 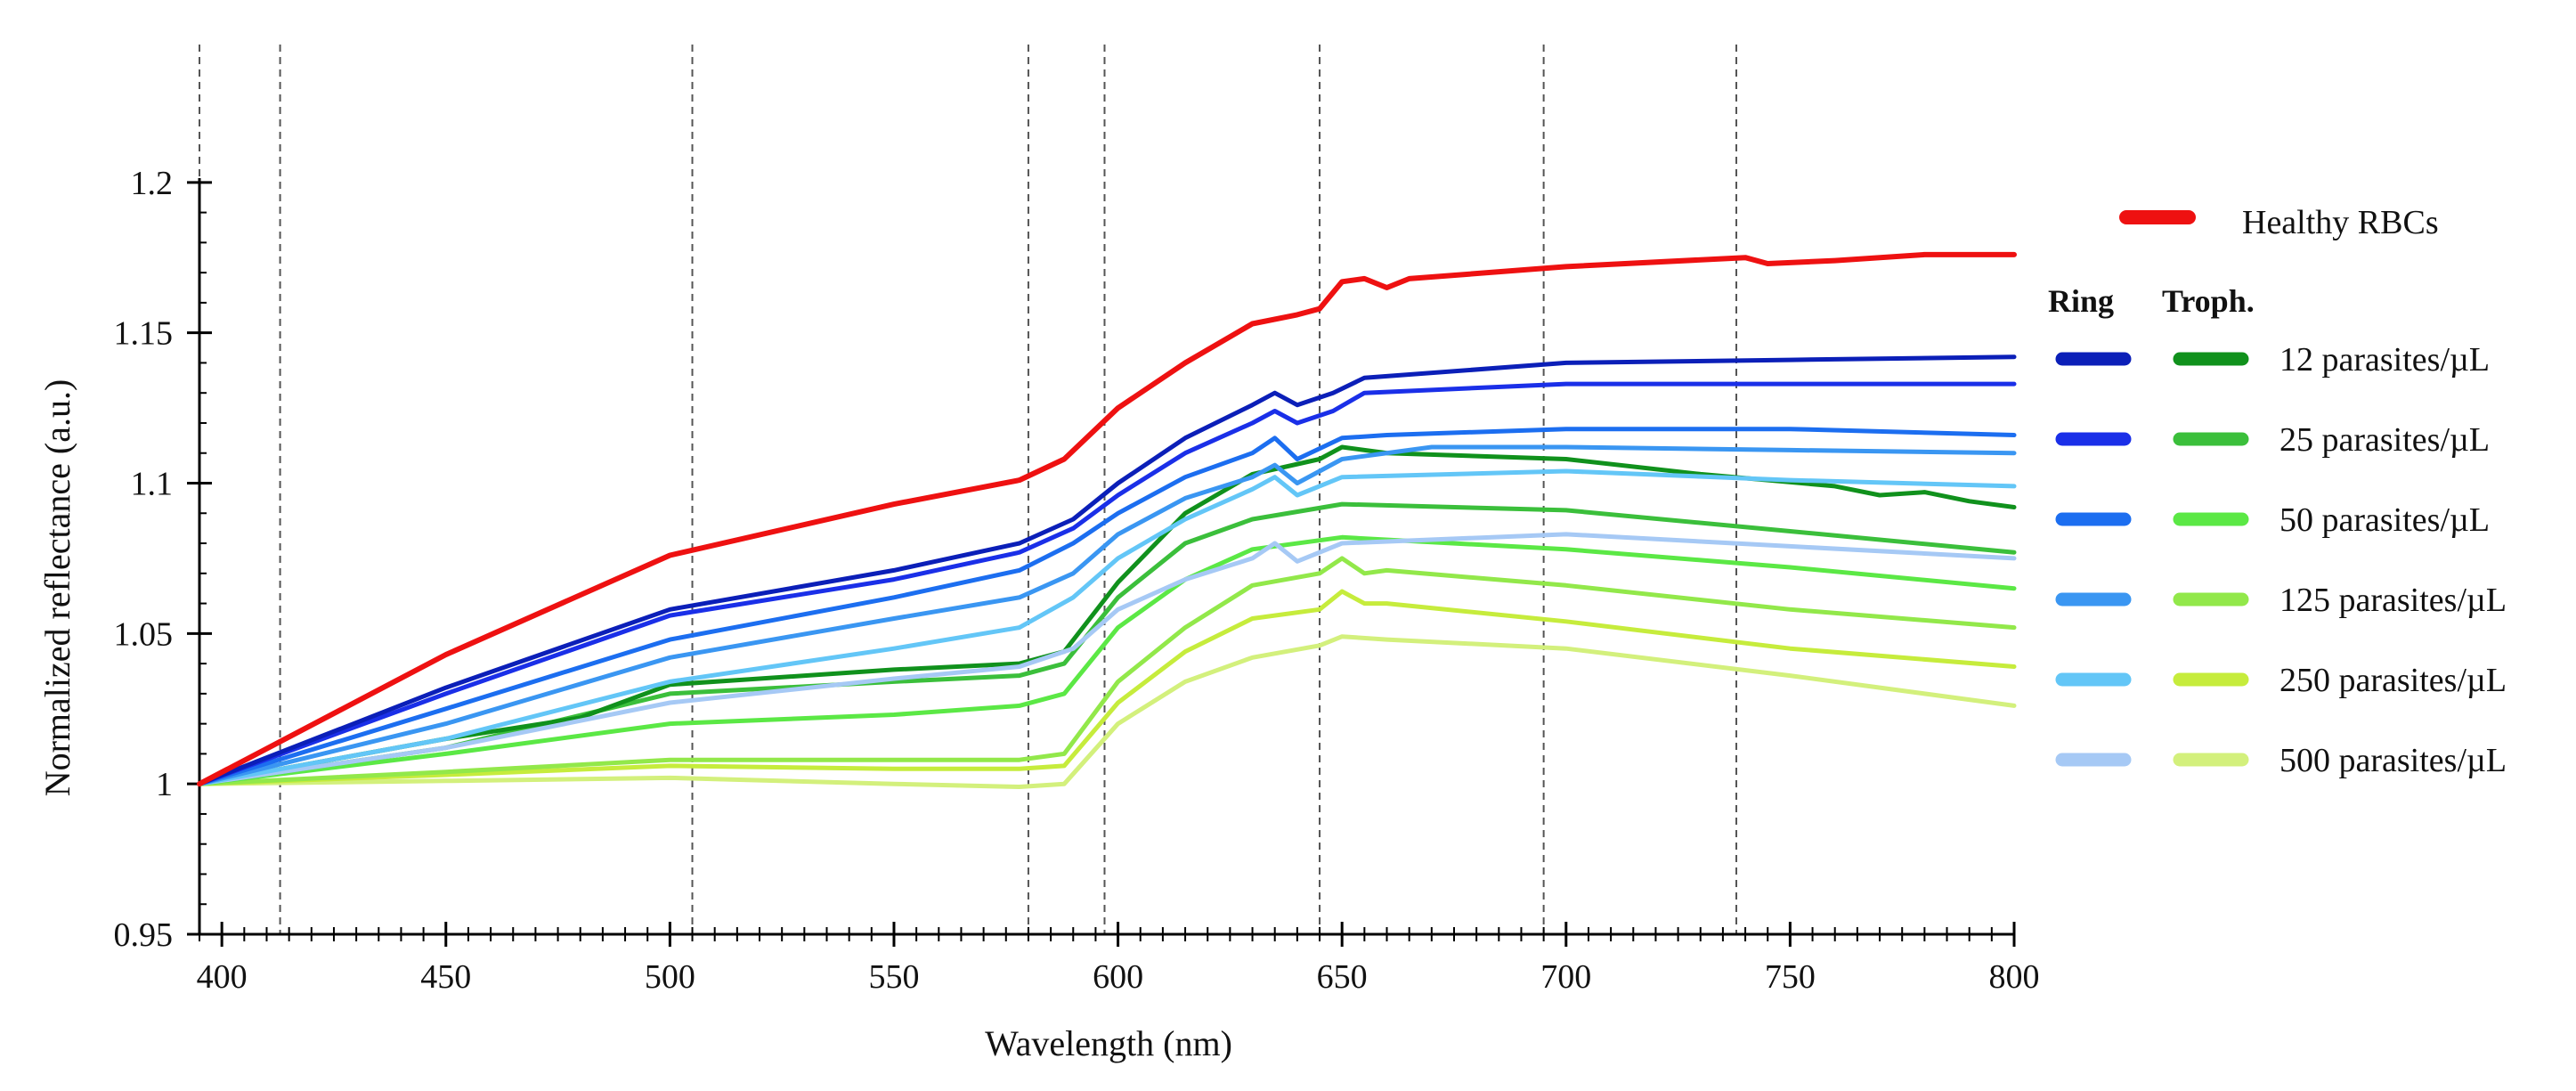 What do you see at coordinates (144, 935) in the screenshot?
I see `y-tick-label: 0.95` at bounding box center [144, 935].